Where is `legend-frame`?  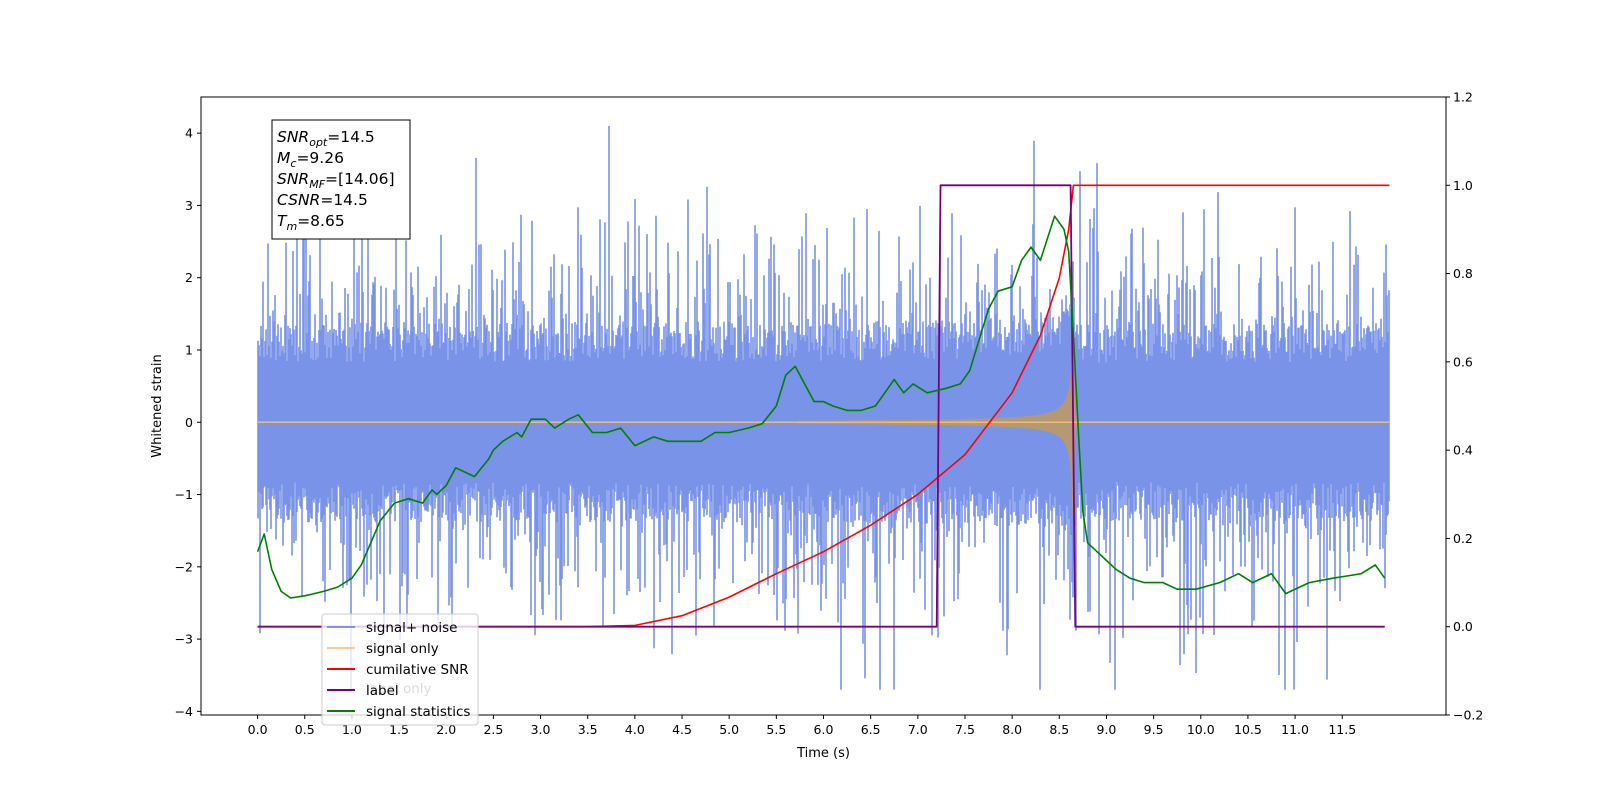
legend-frame is located at coordinates (400, 669).